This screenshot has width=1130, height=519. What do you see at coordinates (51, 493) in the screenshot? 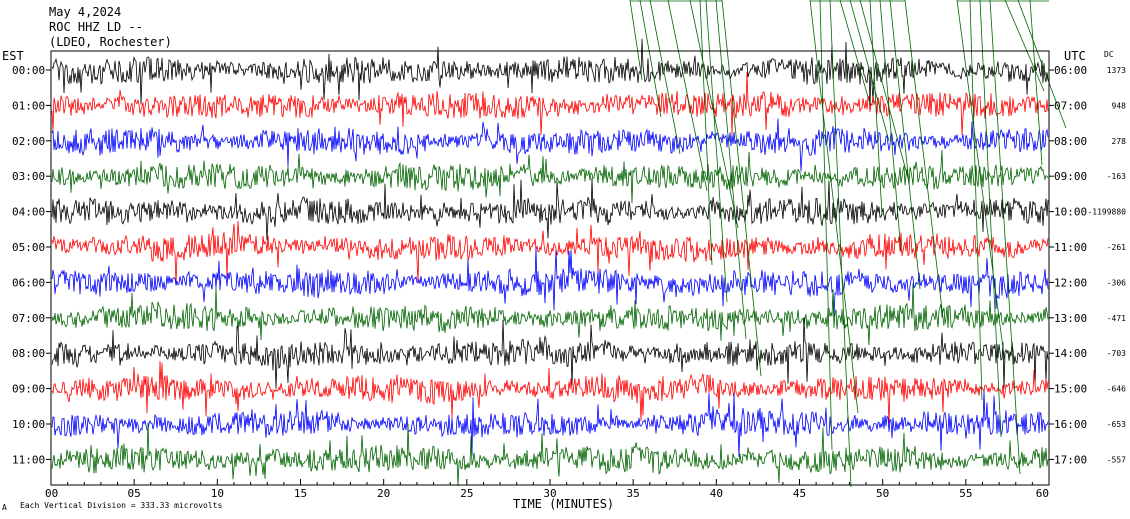
I see `x-tick-label: 00` at bounding box center [51, 493].